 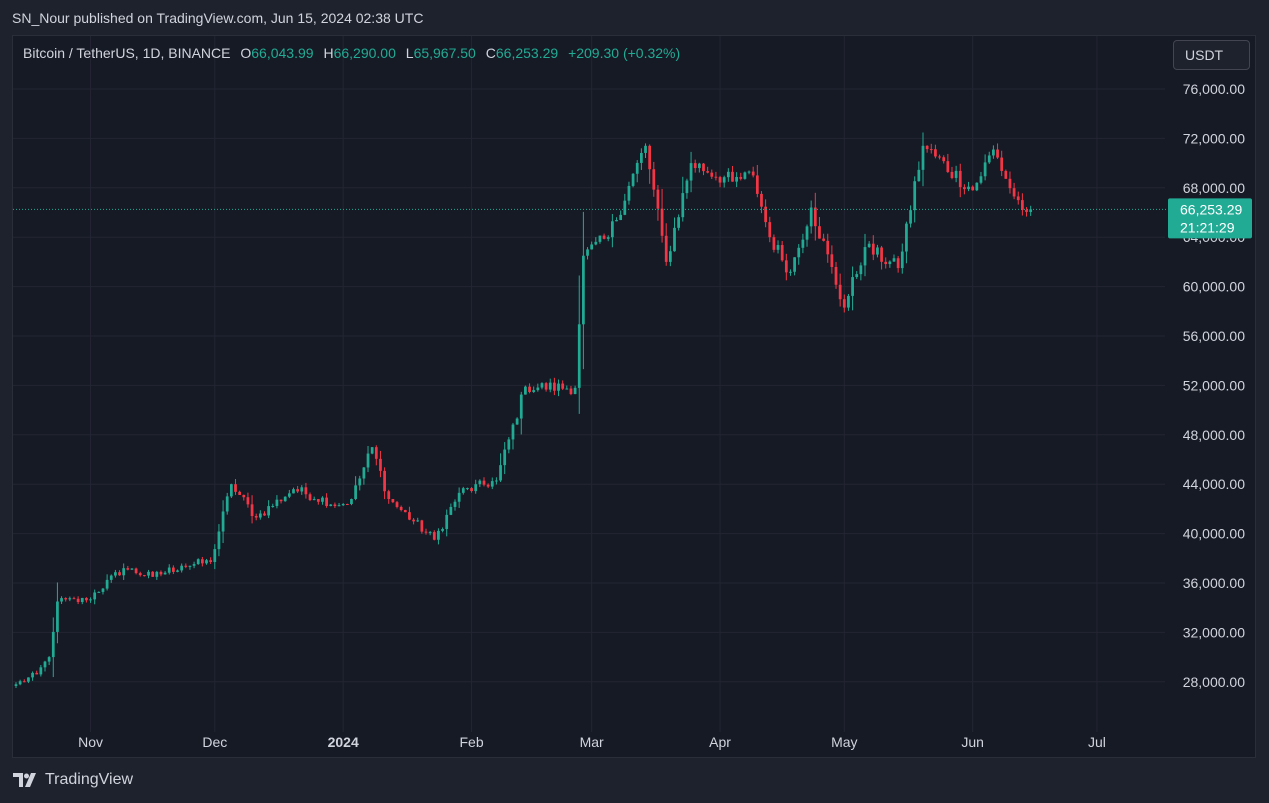 I want to click on footer-brand: TradingView, so click(x=73, y=780).